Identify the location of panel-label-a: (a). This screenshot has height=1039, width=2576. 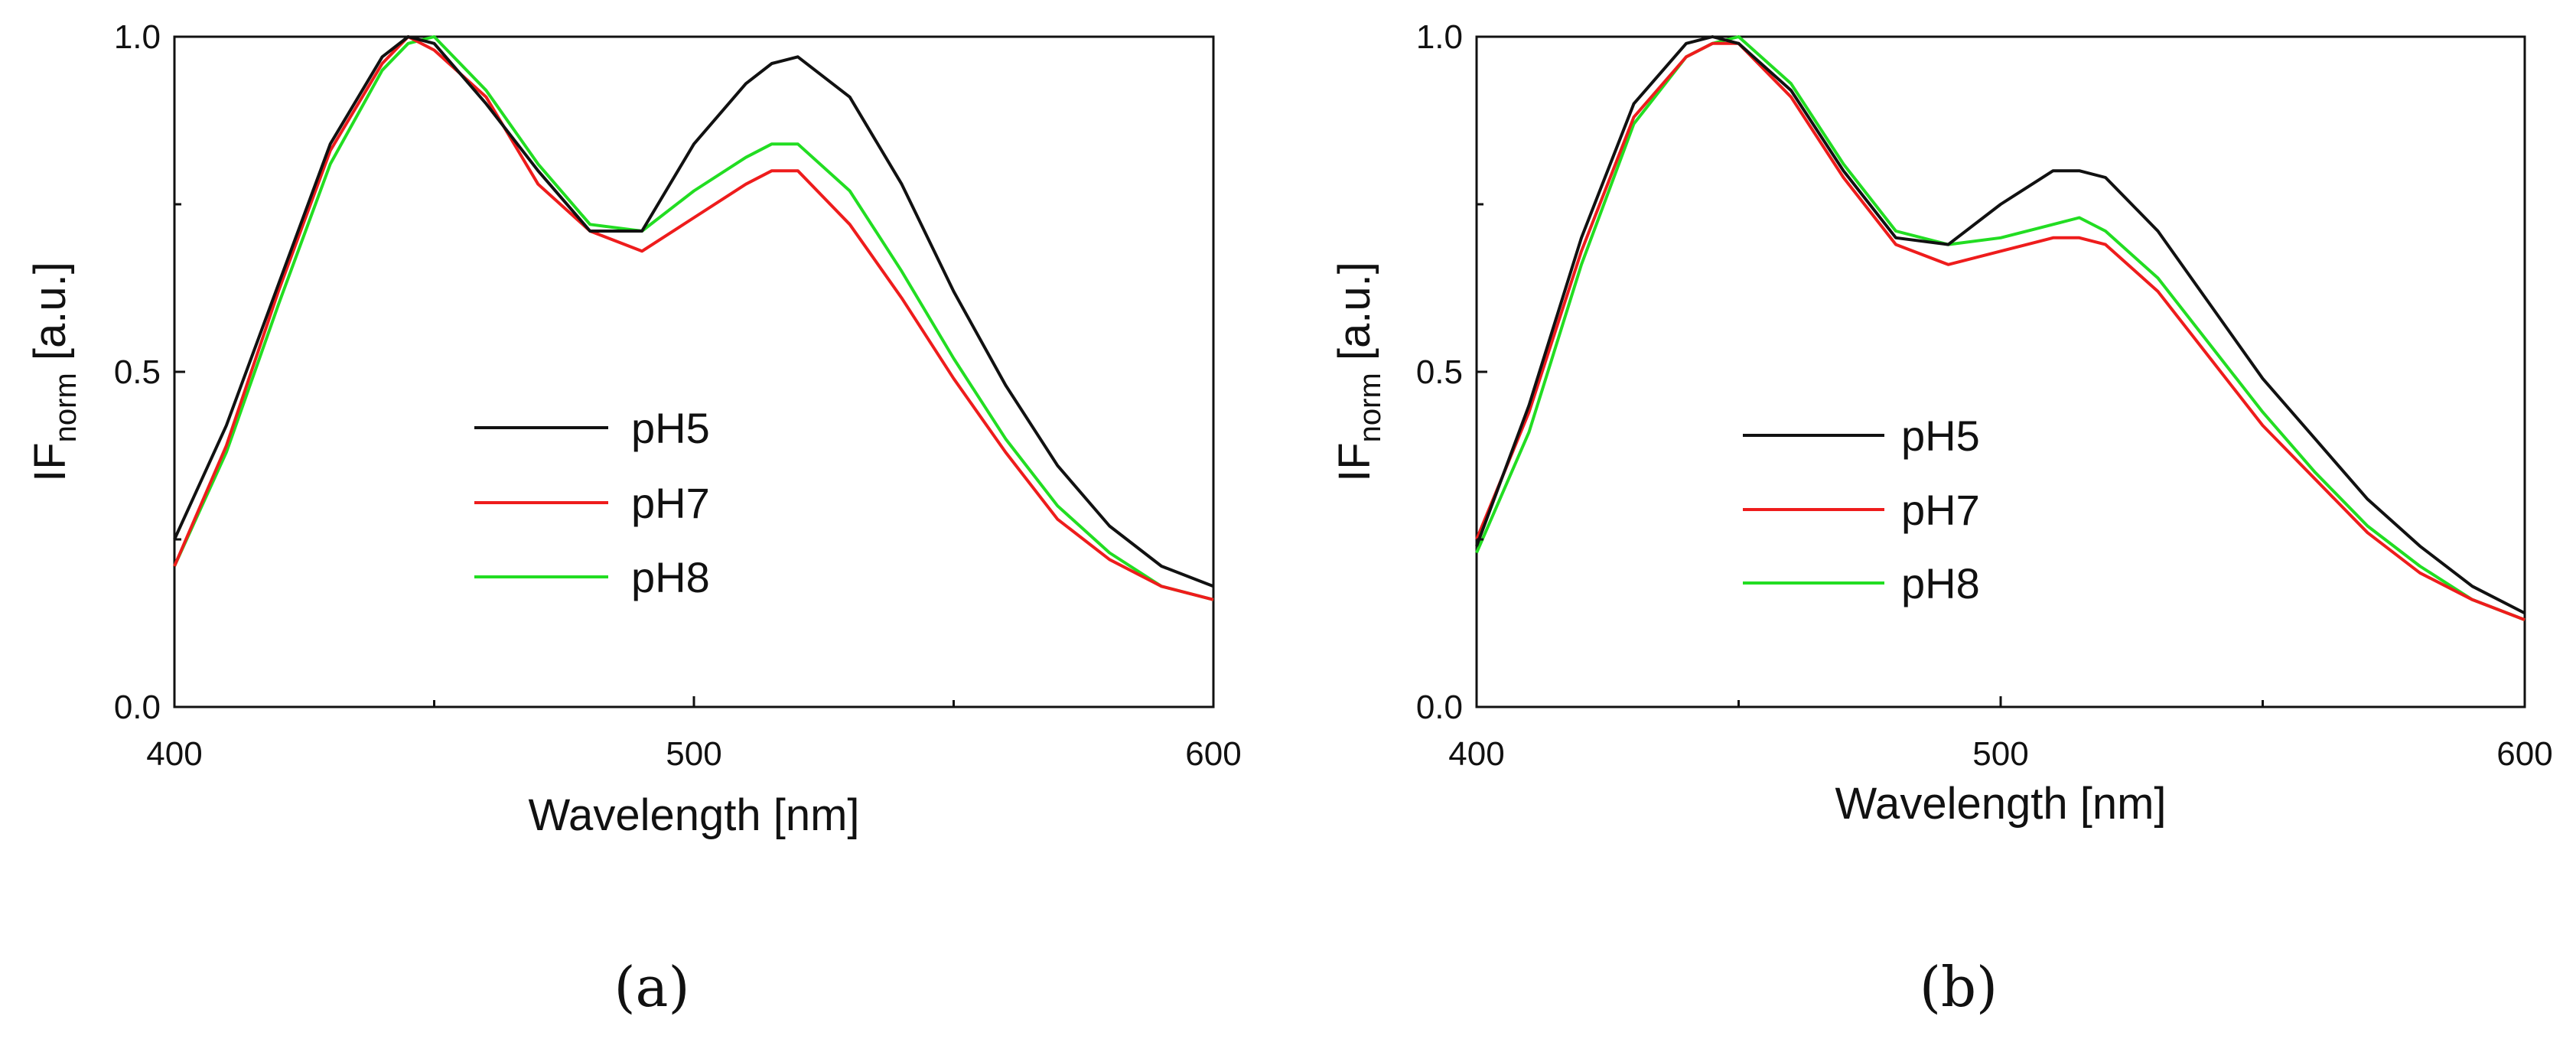
(652, 987).